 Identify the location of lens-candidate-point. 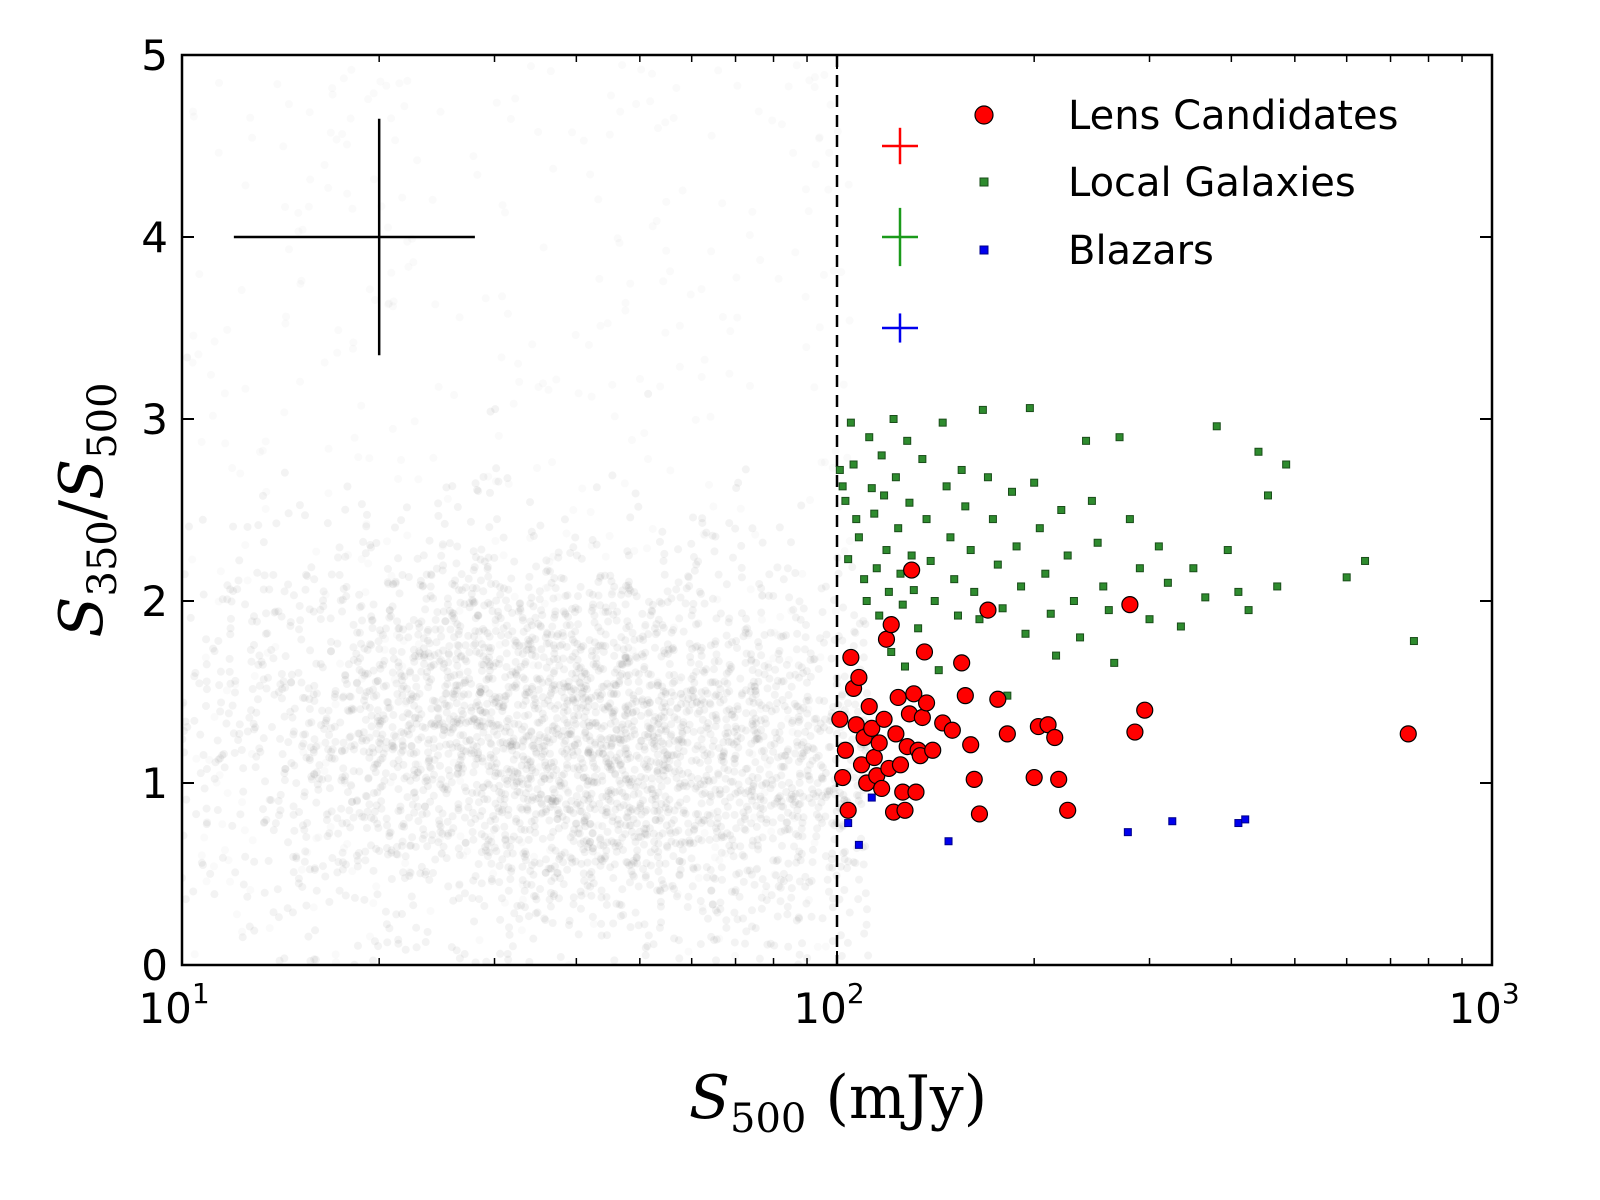
(1068, 810).